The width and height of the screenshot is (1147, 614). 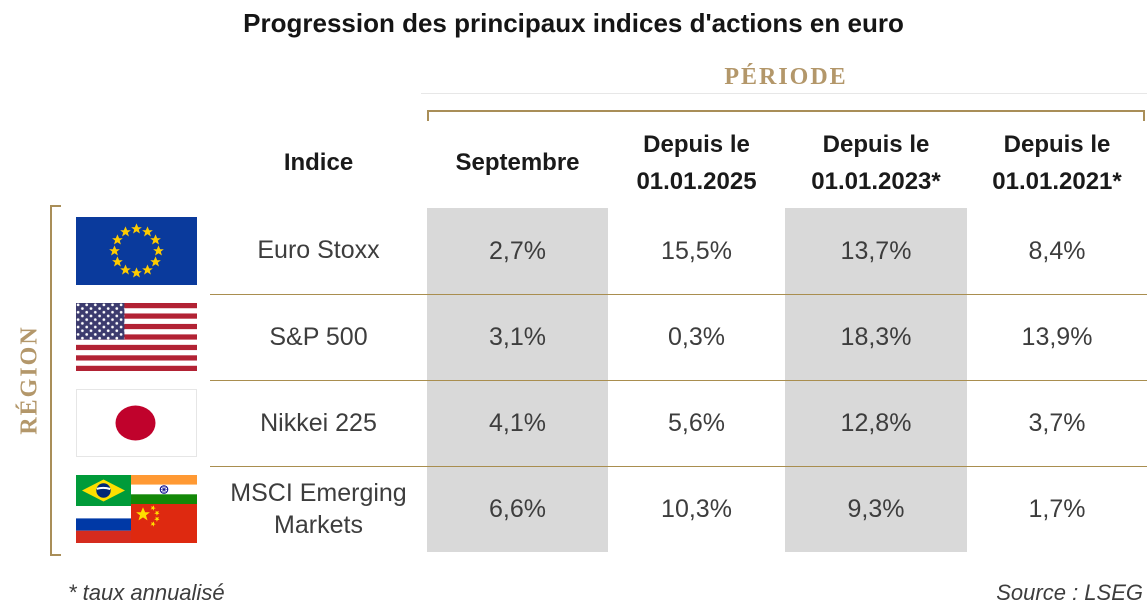 What do you see at coordinates (136, 509) in the screenshot?
I see `bric-flag-icon` at bounding box center [136, 509].